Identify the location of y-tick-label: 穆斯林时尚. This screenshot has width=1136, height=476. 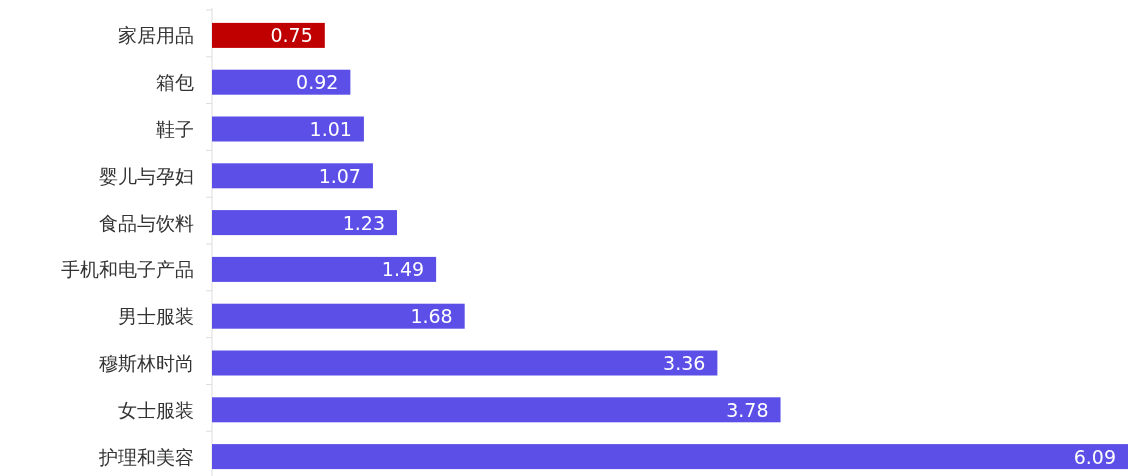
(146, 363).